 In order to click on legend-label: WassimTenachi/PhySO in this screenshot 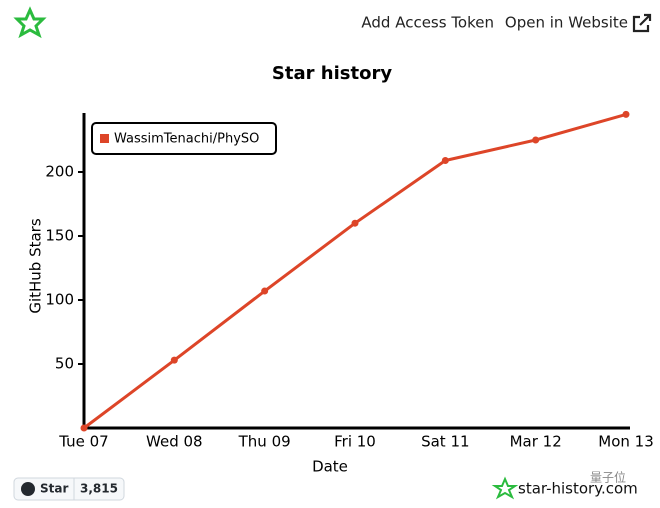, I will do `click(186, 139)`.